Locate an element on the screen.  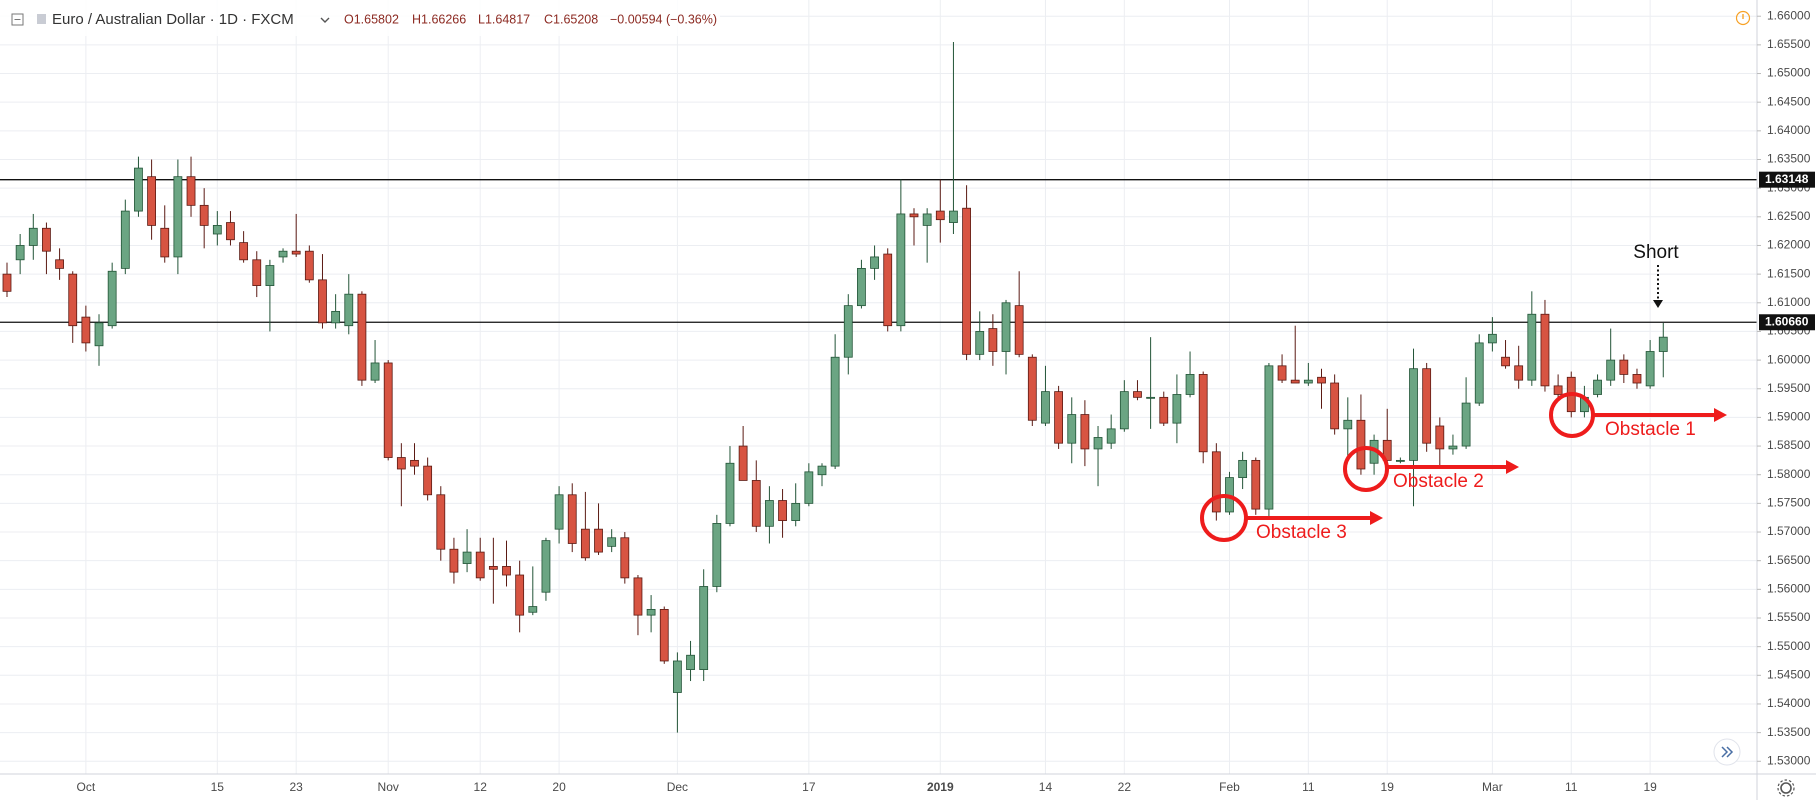
y-tick-label: 1.56000 is located at coordinates (1789, 589).